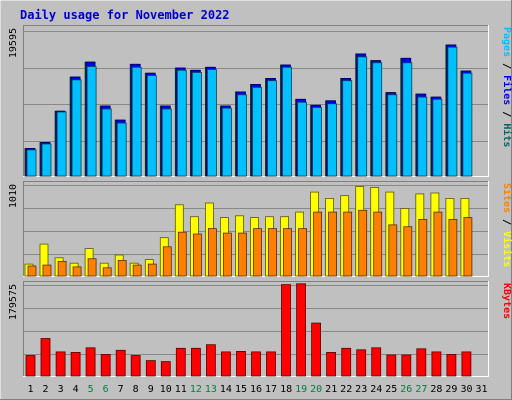  Describe the element at coordinates (121, 389) in the screenshot. I see `x-tick-label: 7` at that location.